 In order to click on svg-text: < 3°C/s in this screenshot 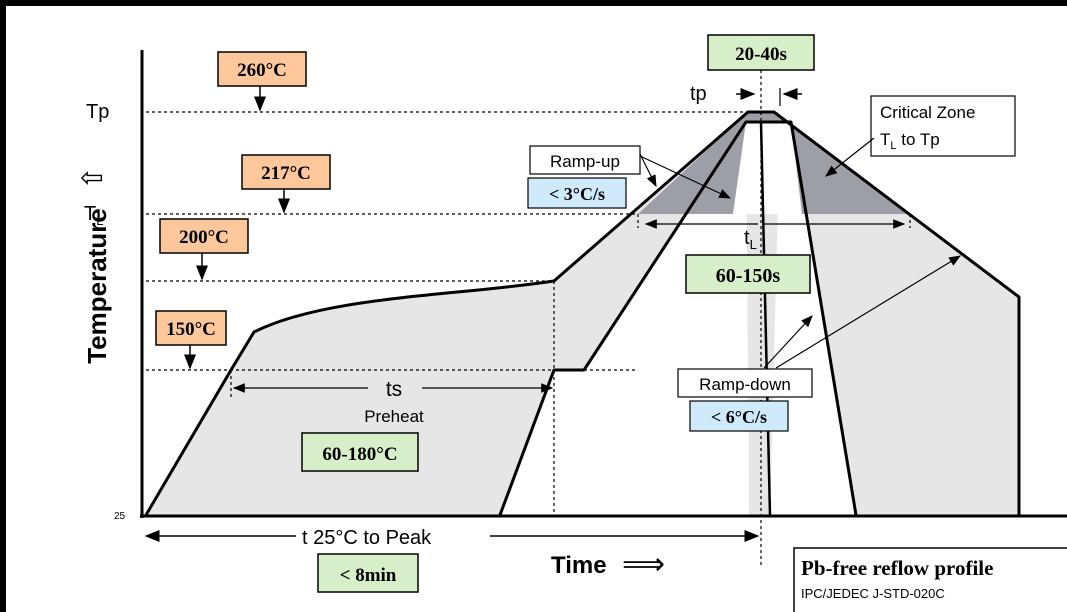, I will do `click(577, 194)`.